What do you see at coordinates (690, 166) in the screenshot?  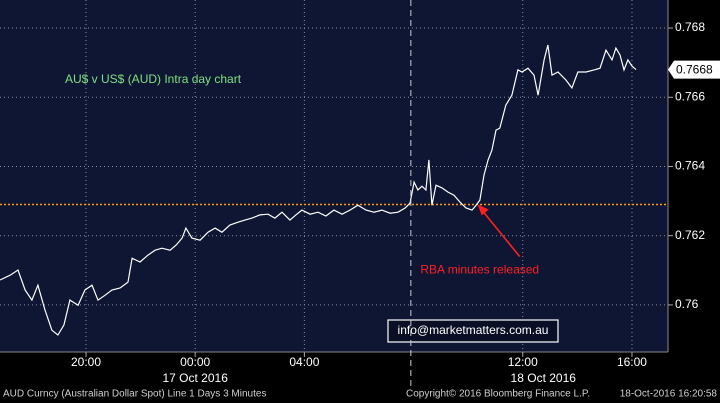 I see `y-tick-label: 0.764` at bounding box center [690, 166].